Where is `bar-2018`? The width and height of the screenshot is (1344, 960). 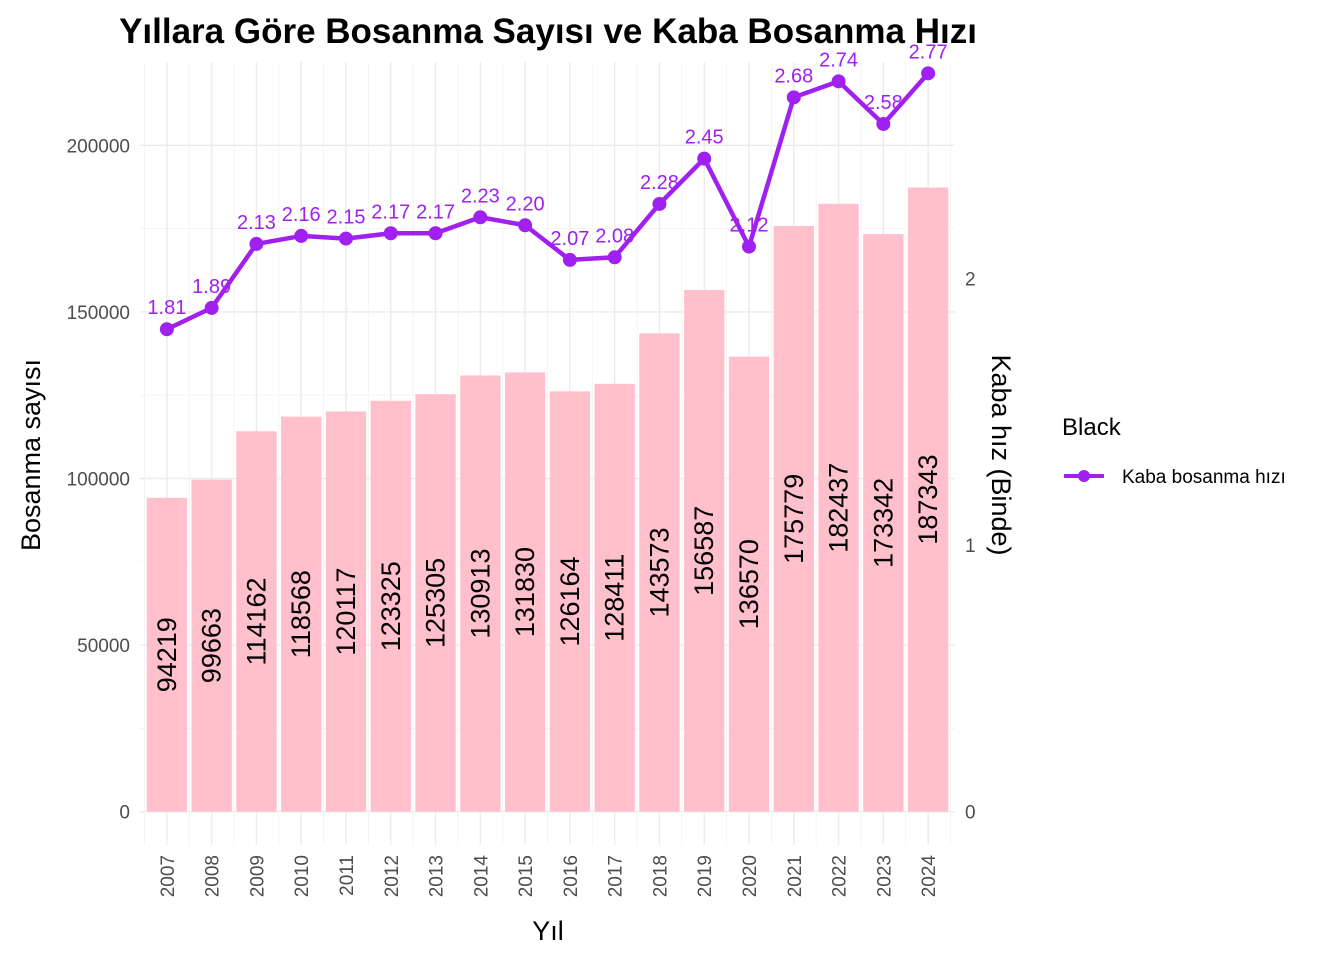
bar-2018 is located at coordinates (659, 572).